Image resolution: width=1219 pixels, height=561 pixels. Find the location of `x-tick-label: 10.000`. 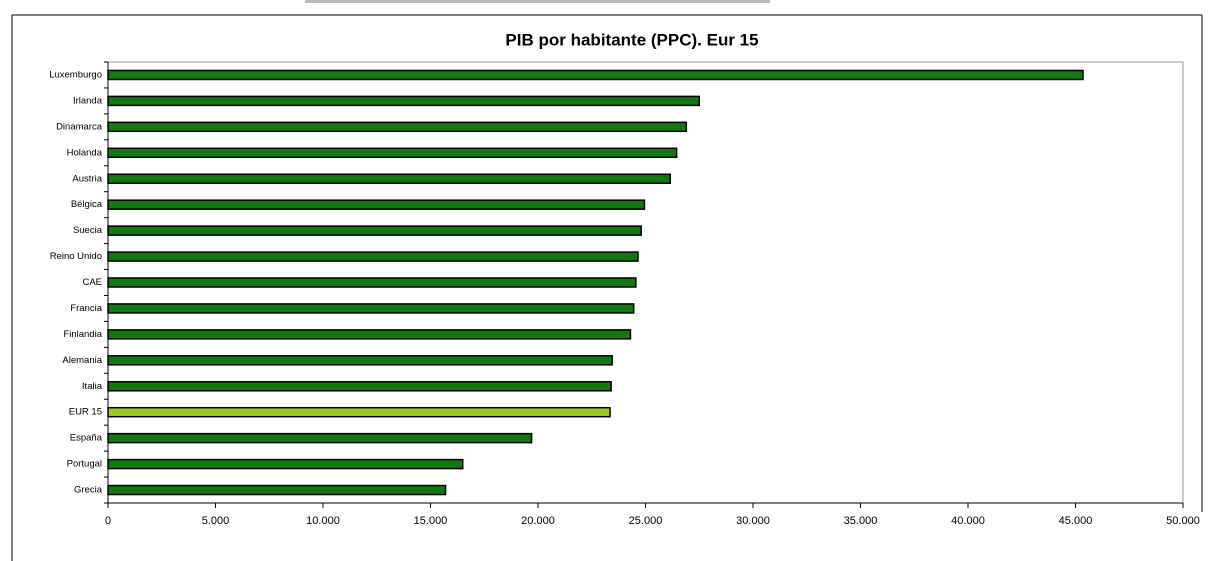

x-tick-label: 10.000 is located at coordinates (323, 521).